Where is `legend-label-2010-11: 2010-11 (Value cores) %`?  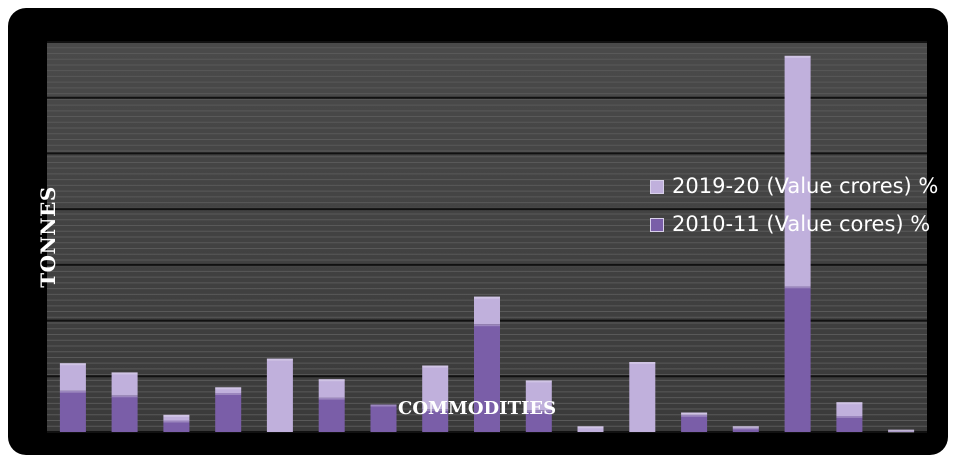 legend-label-2010-11: 2010-11 (Value cores) % is located at coordinates (801, 224).